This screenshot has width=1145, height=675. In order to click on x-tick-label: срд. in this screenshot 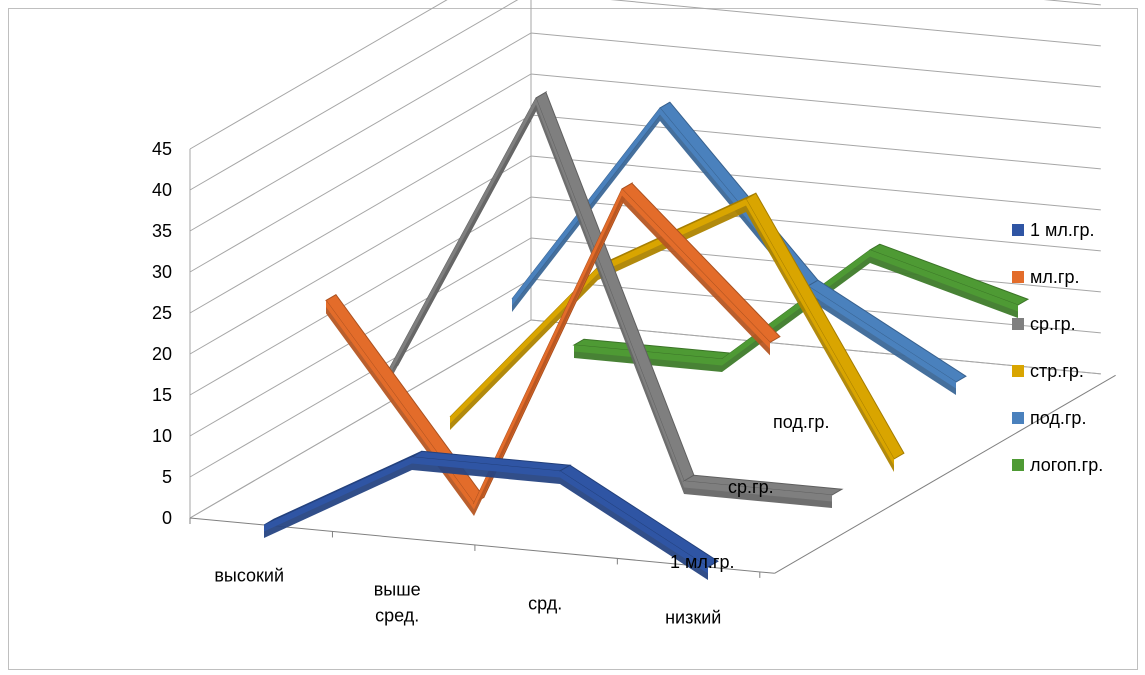, I will do `click(545, 604)`.